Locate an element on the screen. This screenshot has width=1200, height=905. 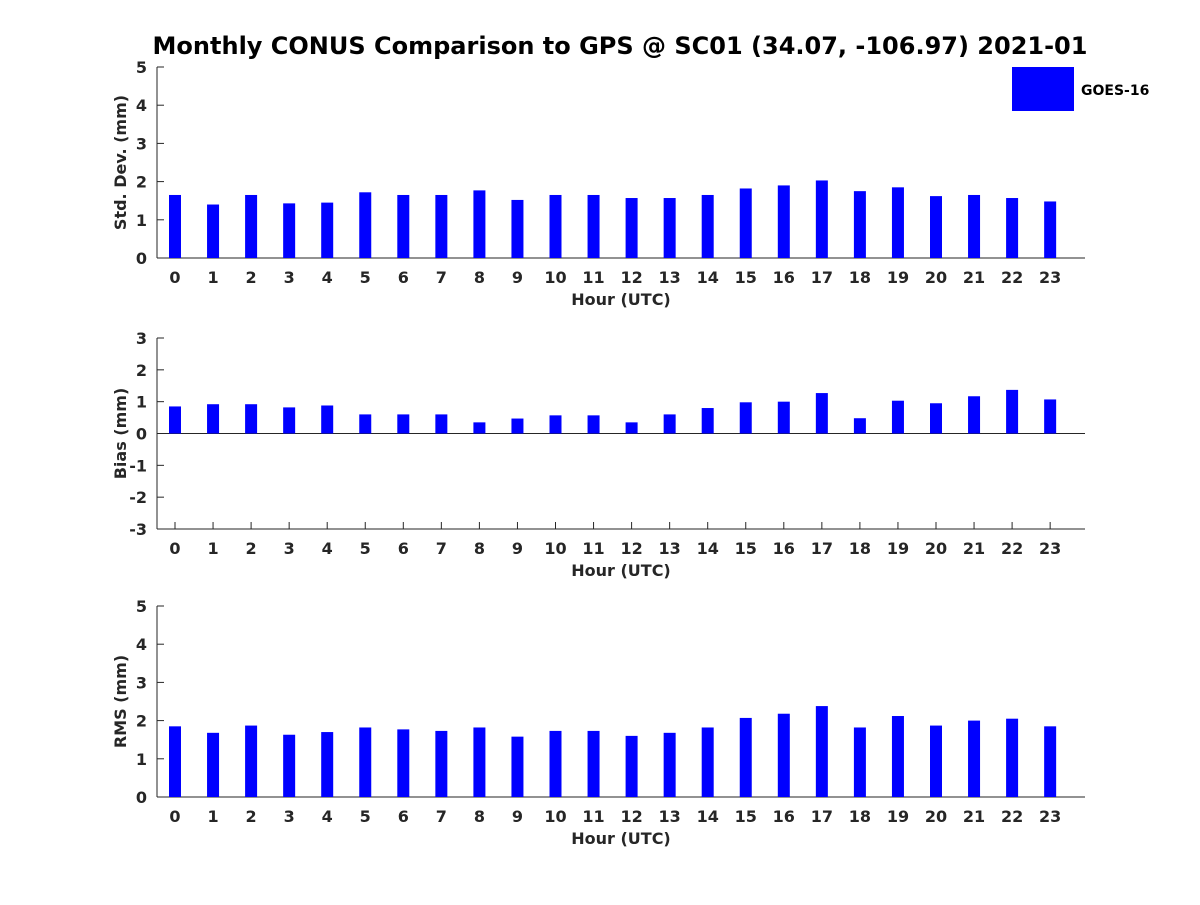
x-tick-label: 17 is located at coordinates (822, 548).